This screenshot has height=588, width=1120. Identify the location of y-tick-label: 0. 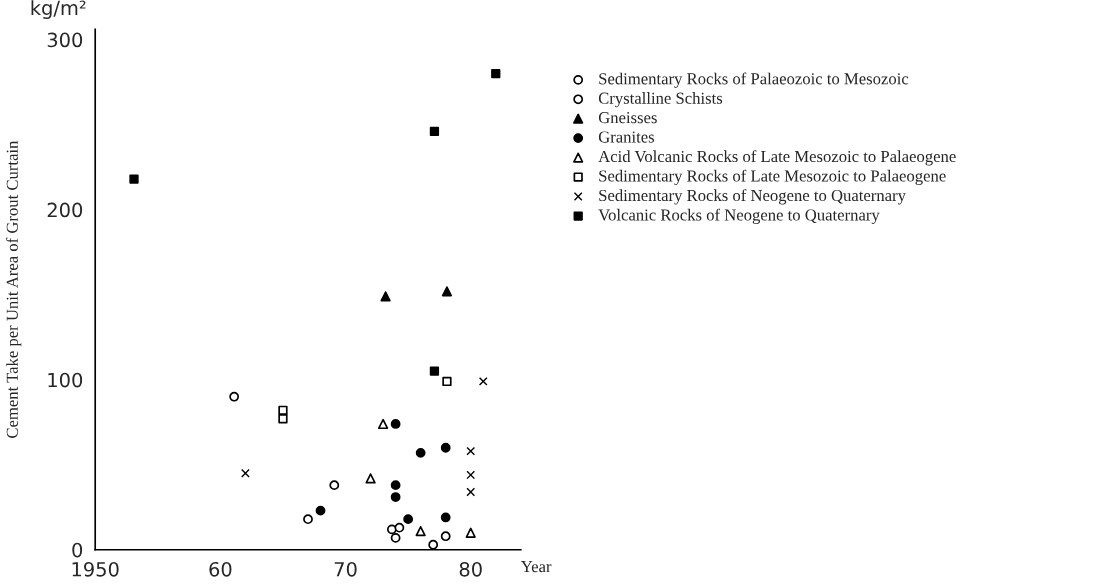
(77, 550).